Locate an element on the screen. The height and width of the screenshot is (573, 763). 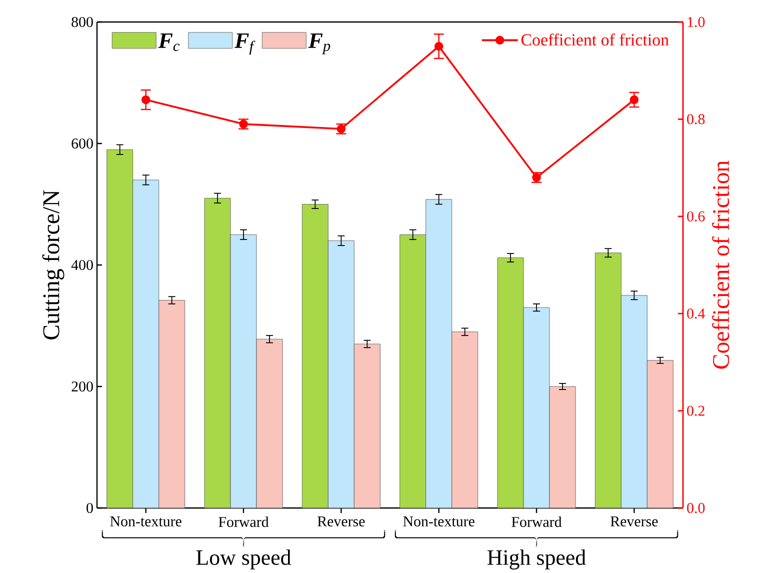
y2-tick-label: 0.2 is located at coordinates (695, 411).